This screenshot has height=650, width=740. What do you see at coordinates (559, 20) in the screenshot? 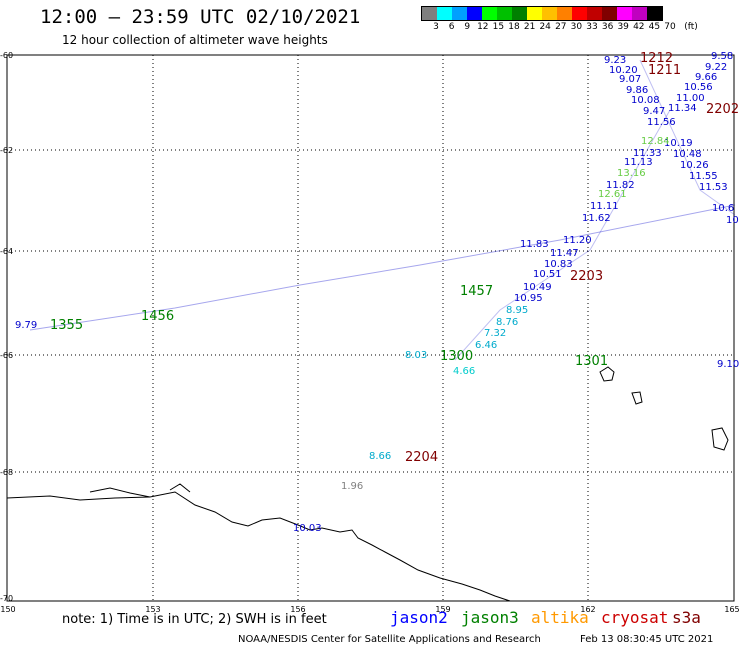
I see `wave-height-scale: 3 6 9 12 15 18 21 24 27 30 33 36 39 42 45 70 (ft)` at bounding box center [559, 20].